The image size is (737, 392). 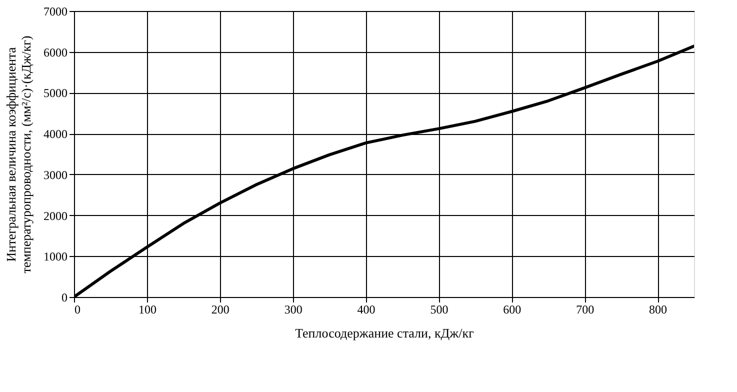 What do you see at coordinates (384, 333) in the screenshot?
I see `x-axis-title: Теплосодержание стали, кДж/кг` at bounding box center [384, 333].